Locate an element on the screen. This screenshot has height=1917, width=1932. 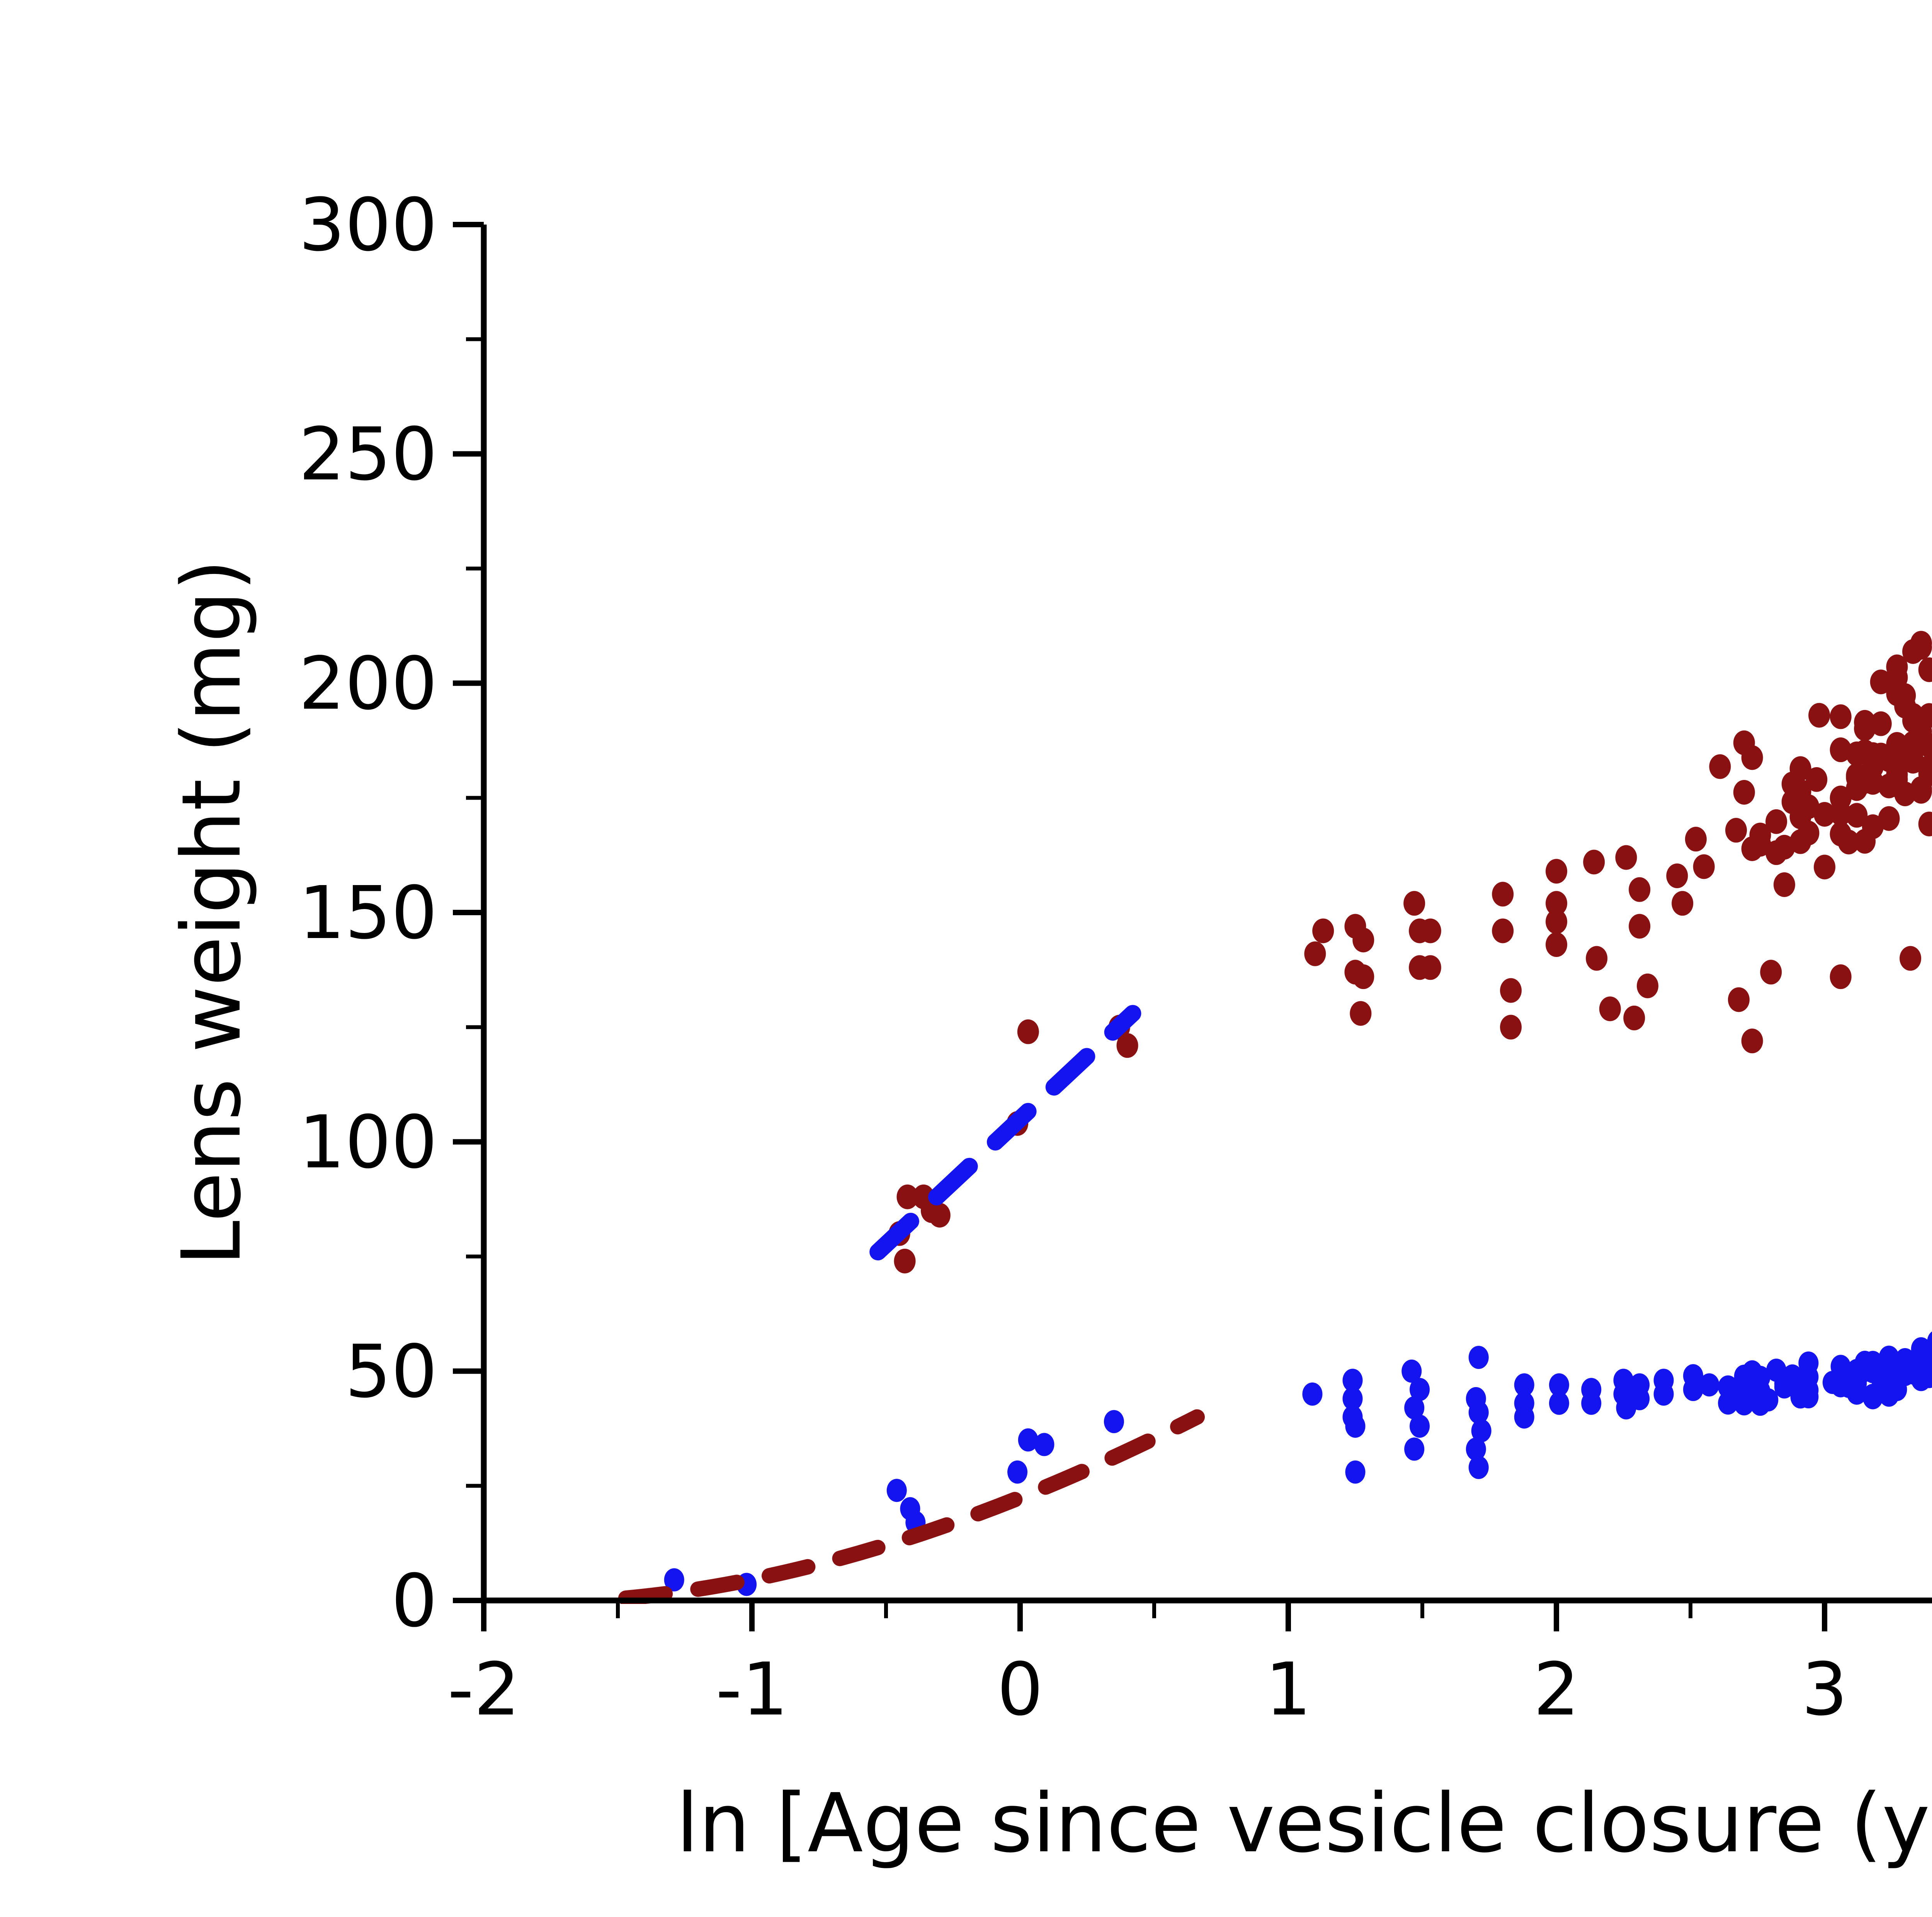
y-axis-tick-label: 300 is located at coordinates (368, 225).